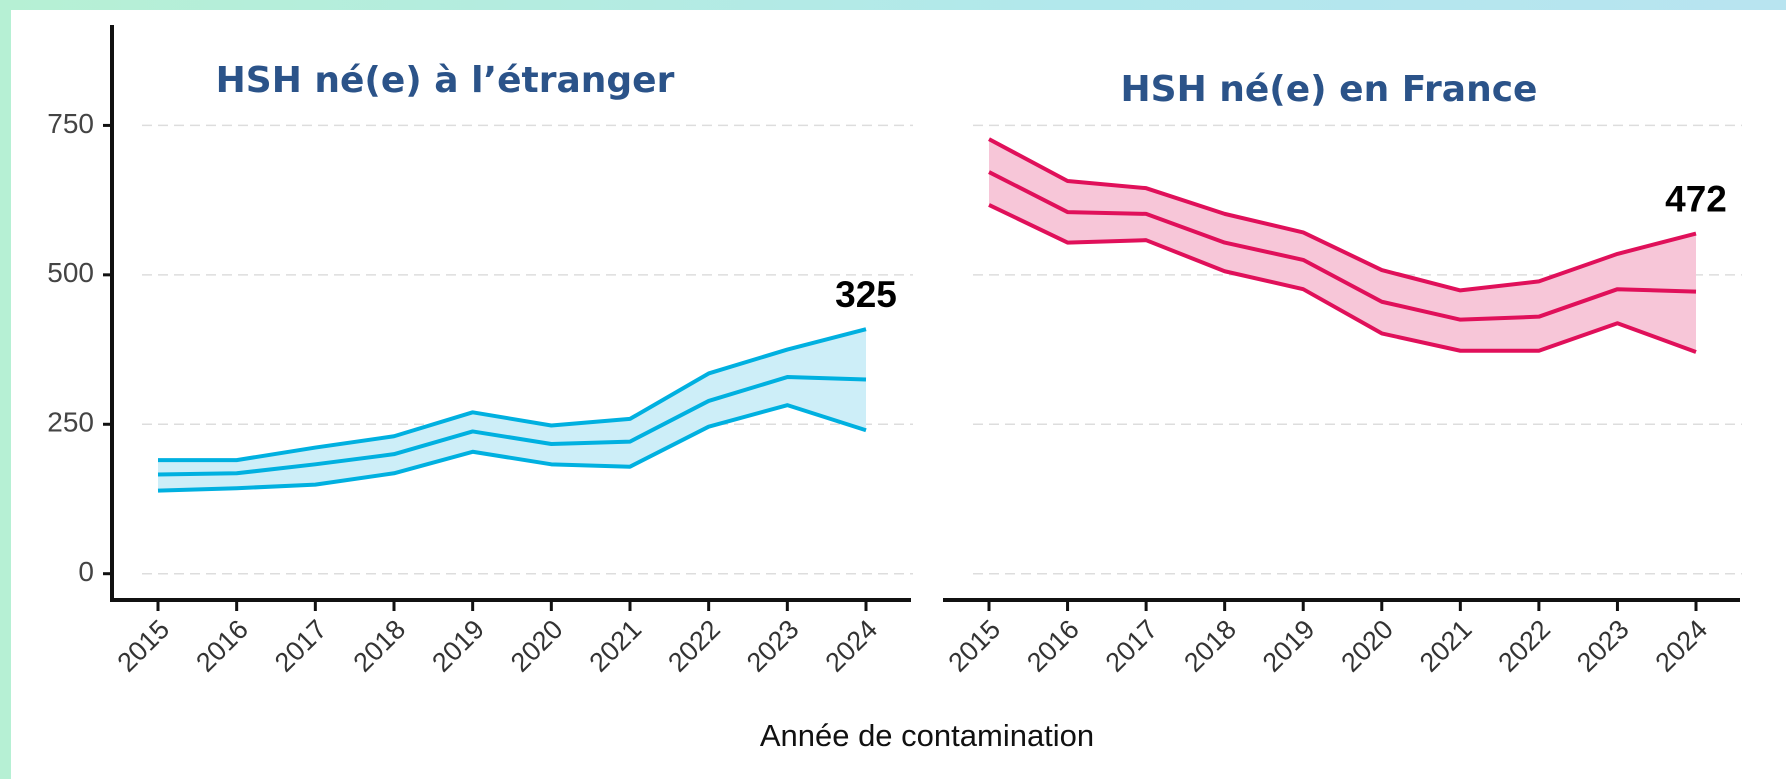  I want to click on y-tick-label: 500, so click(70, 272).